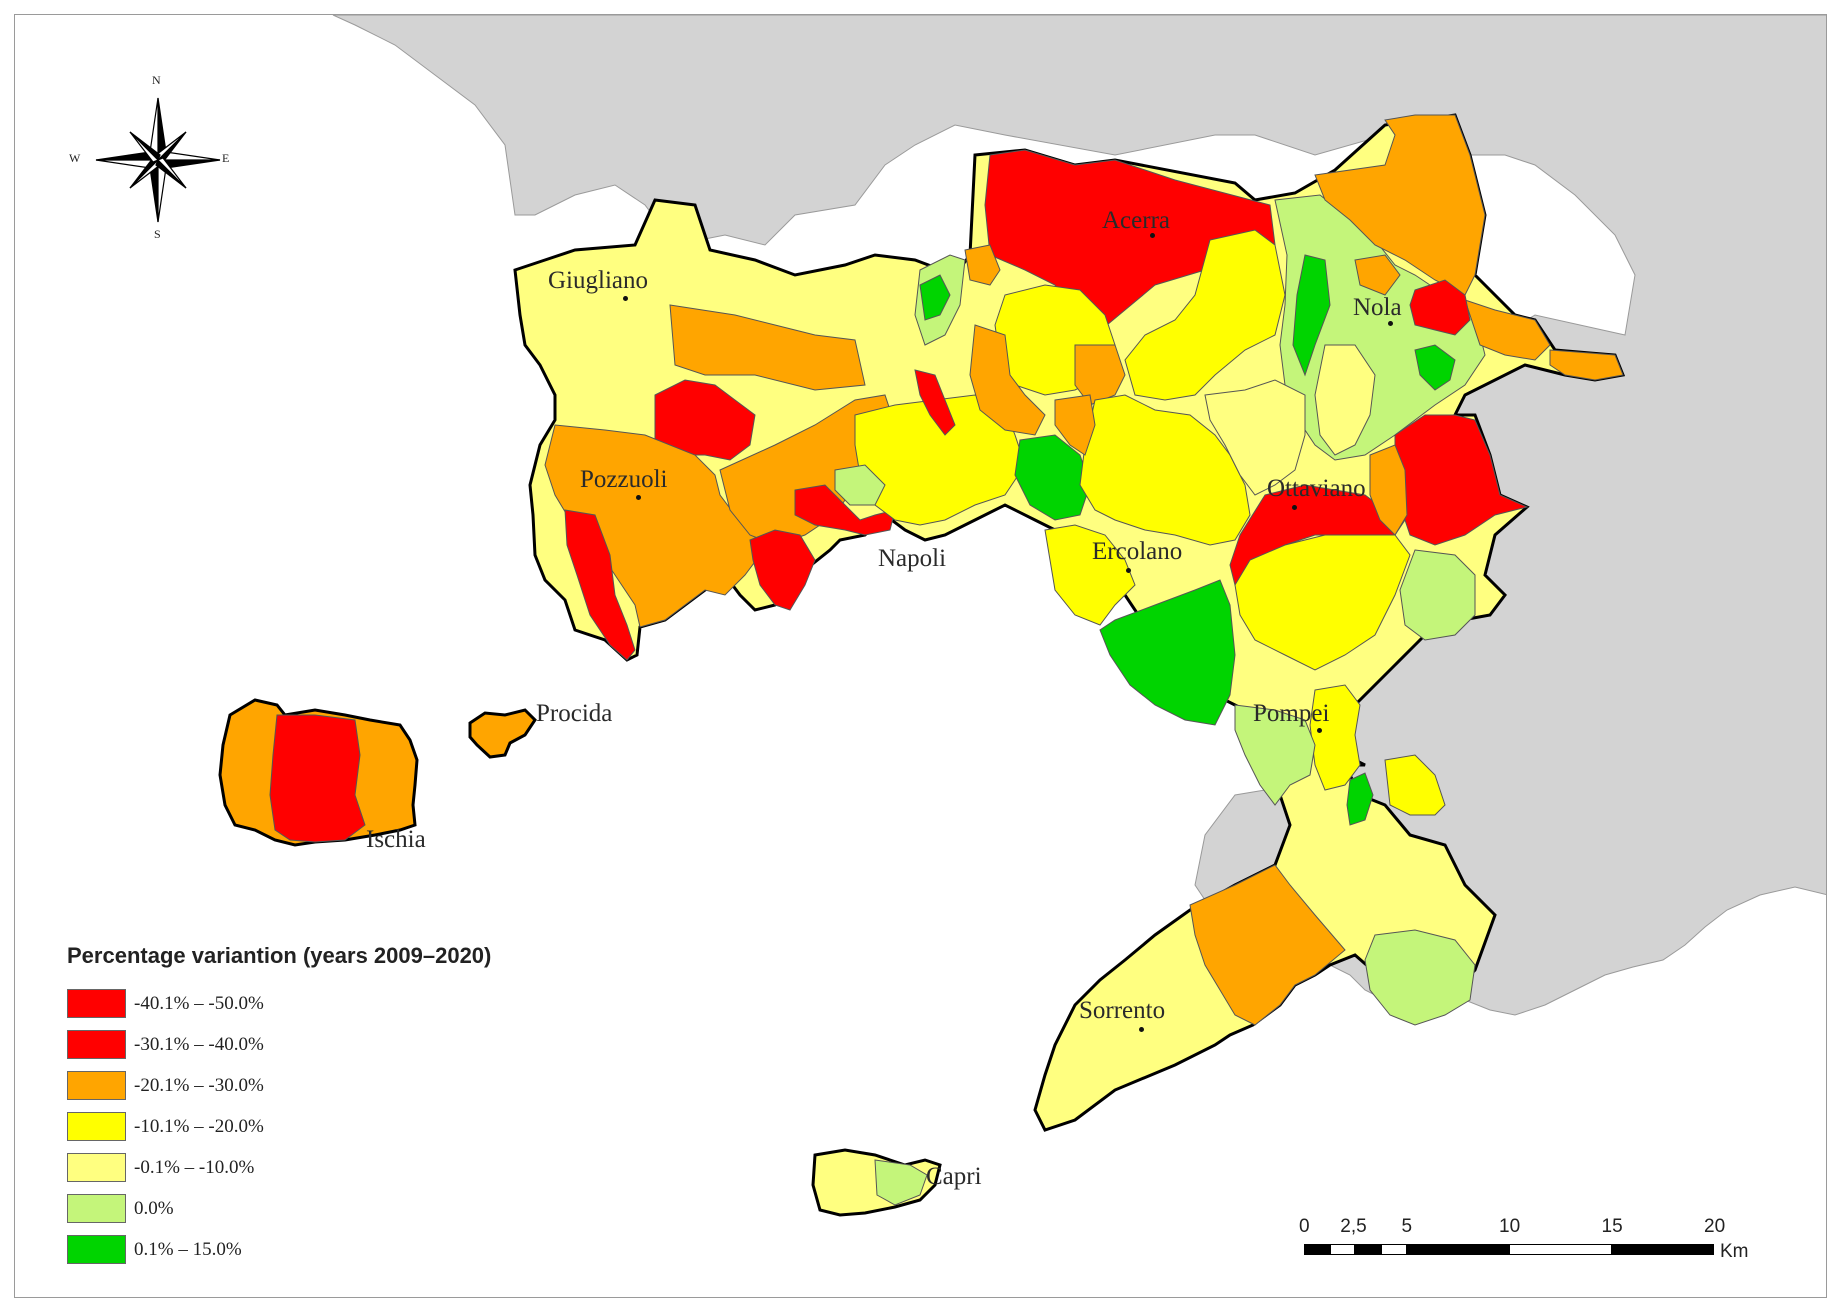 This screenshot has height=1312, width=1843. I want to click on zone-bacoli-red, so click(600, 585).